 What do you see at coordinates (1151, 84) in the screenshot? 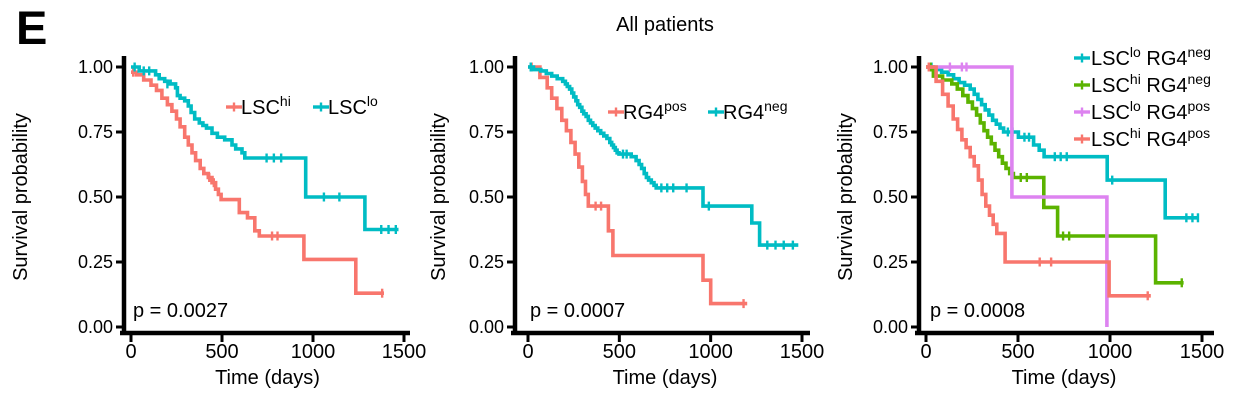
I see `legend-label-lsc-hi-rg4-neg: LSChi RG4neg` at bounding box center [1151, 84].